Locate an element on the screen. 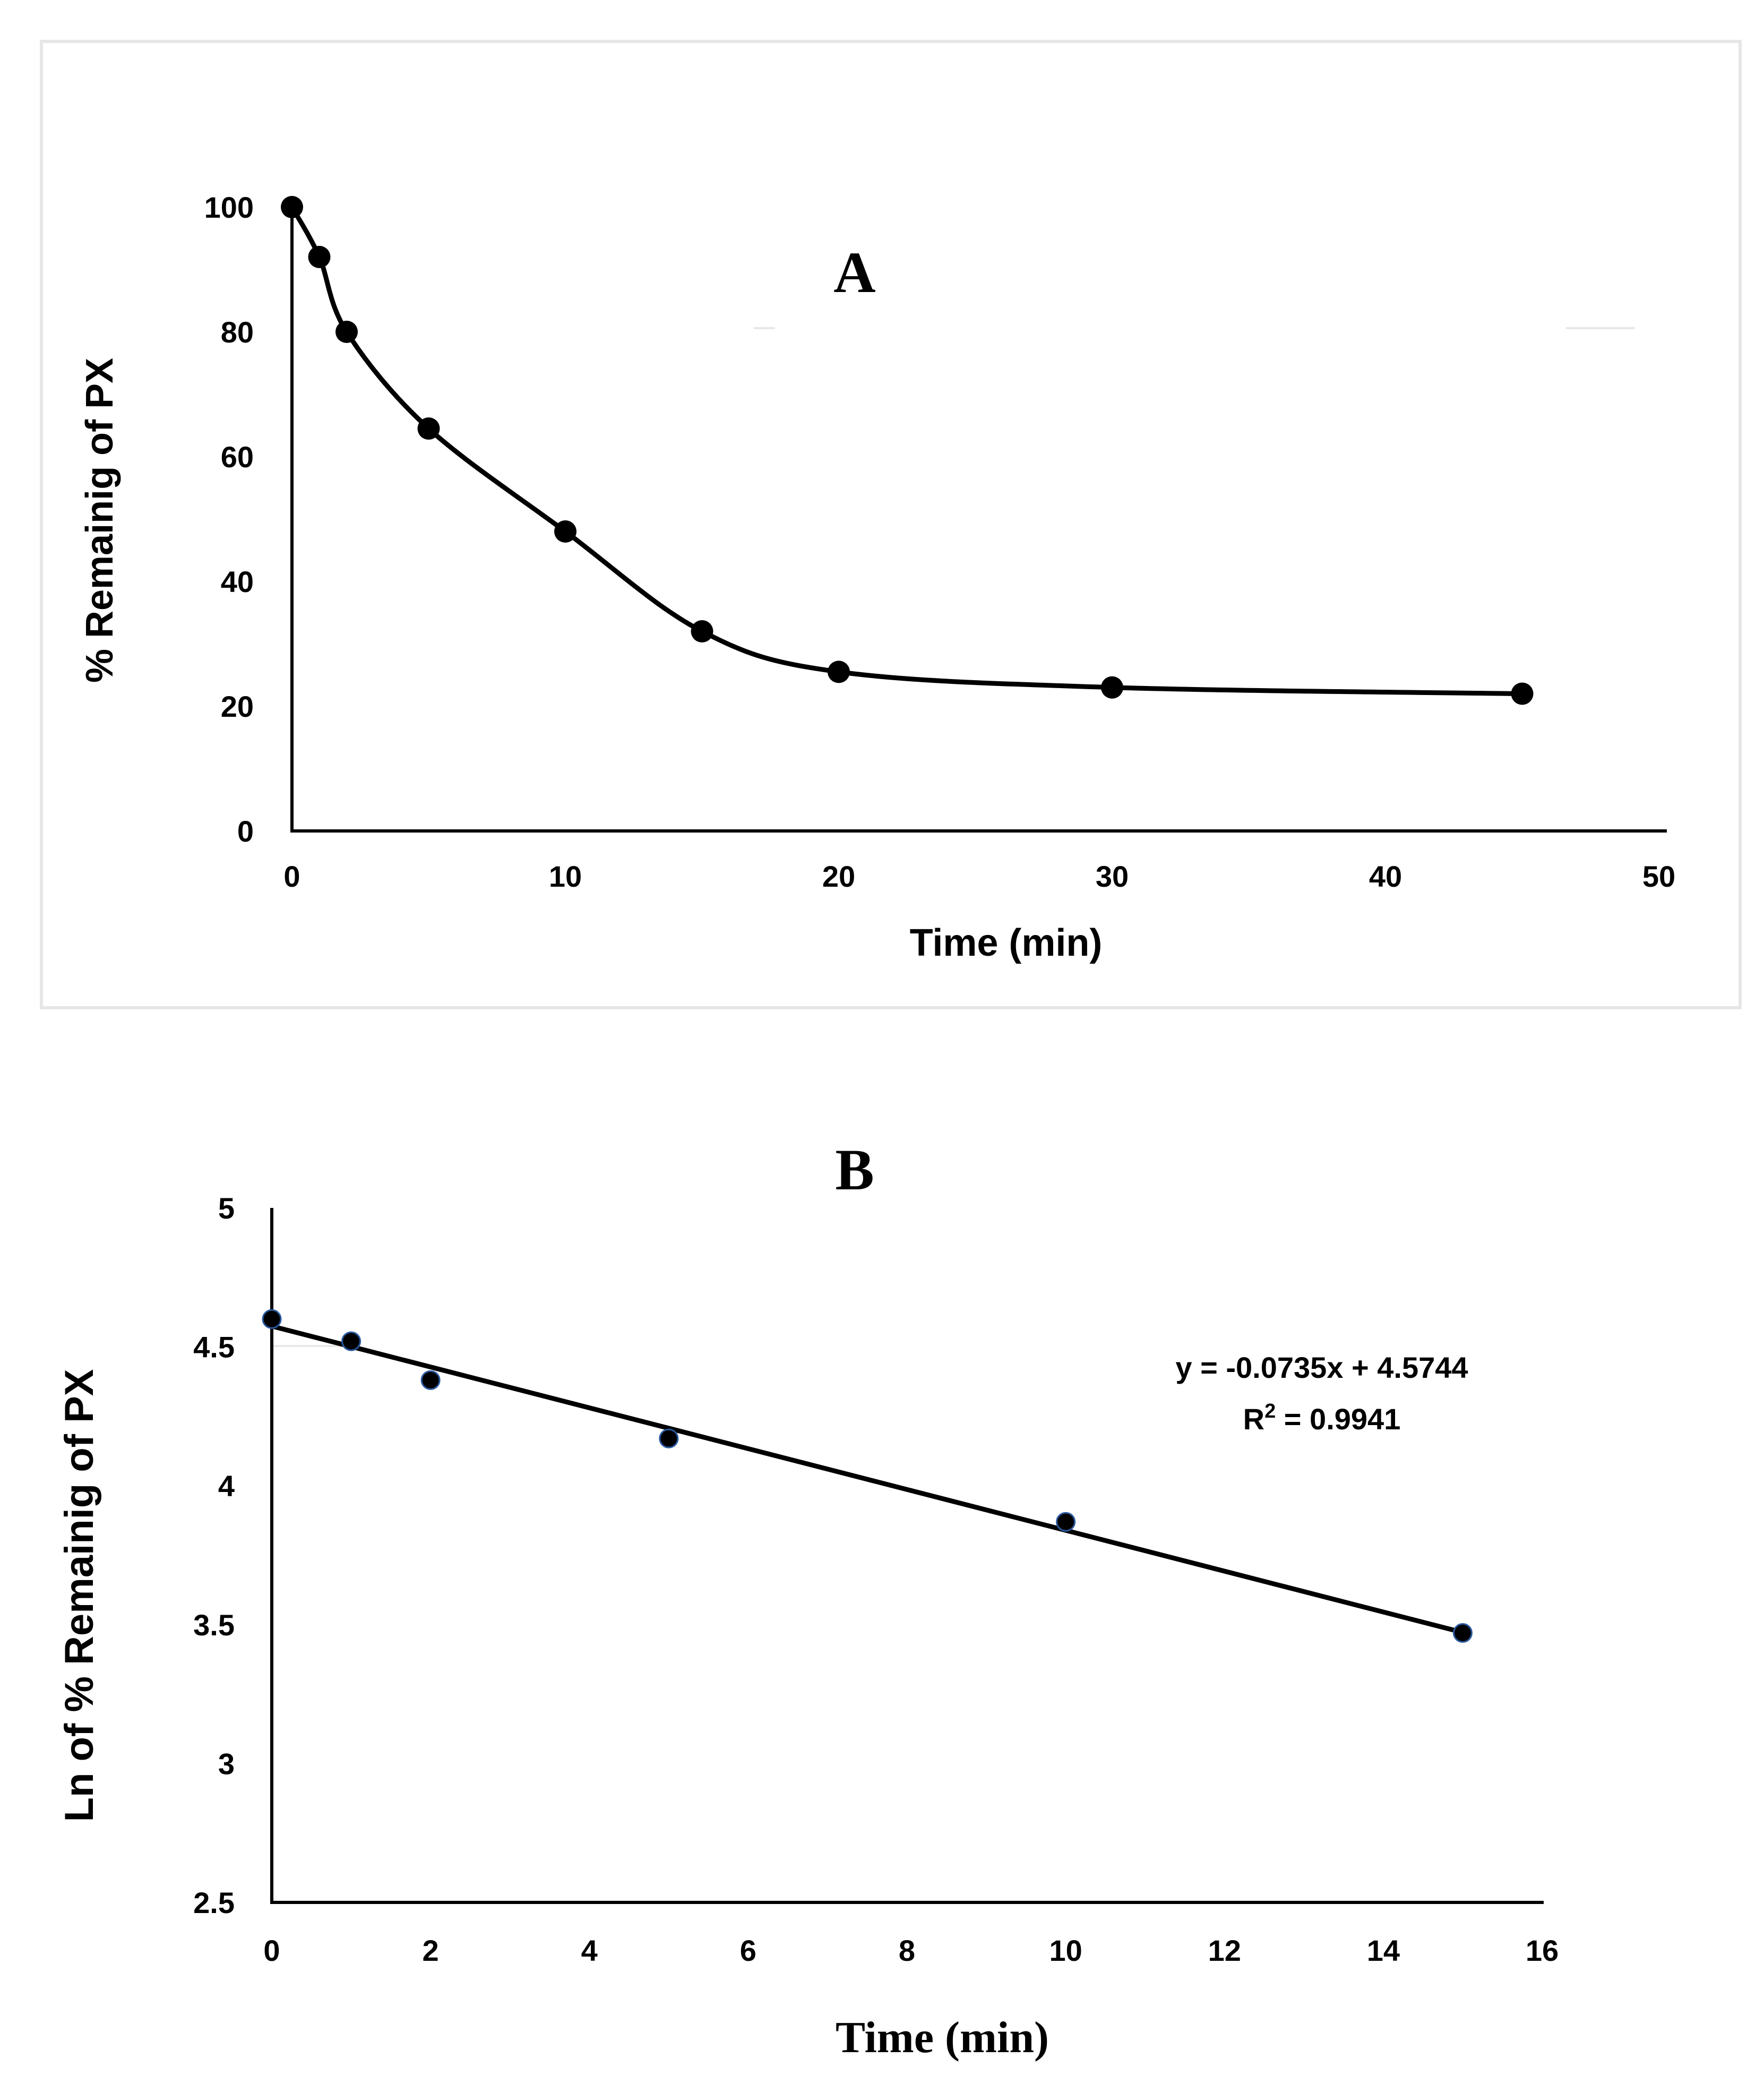  chart-b-y-axis-title: Ln of % Remainig of PX is located at coordinates (79, 1595).